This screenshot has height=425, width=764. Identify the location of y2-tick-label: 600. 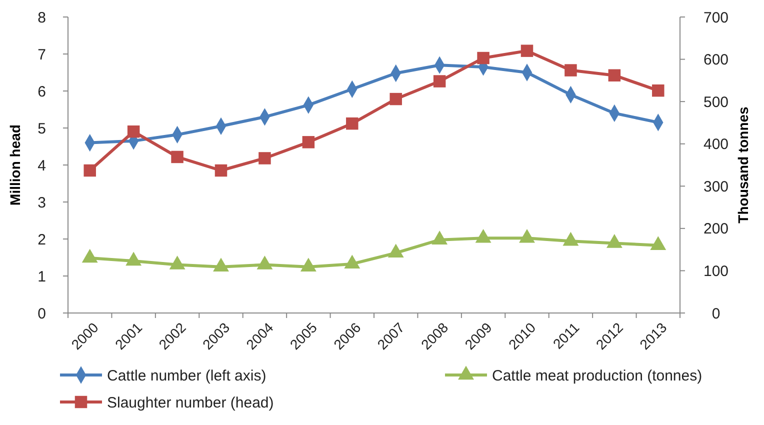
(716, 60).